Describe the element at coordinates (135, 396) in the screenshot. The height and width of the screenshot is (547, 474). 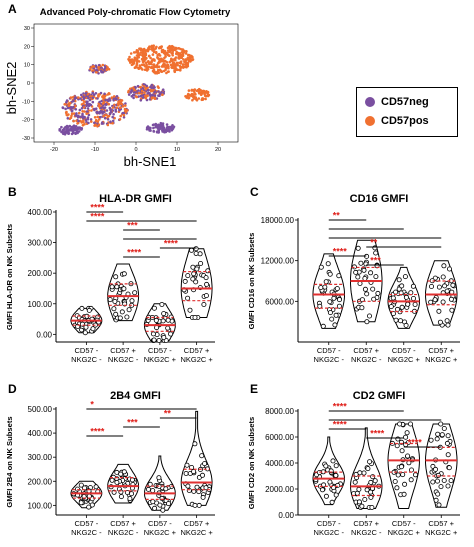
I see `panel-title: 2B4 GMFI` at that location.